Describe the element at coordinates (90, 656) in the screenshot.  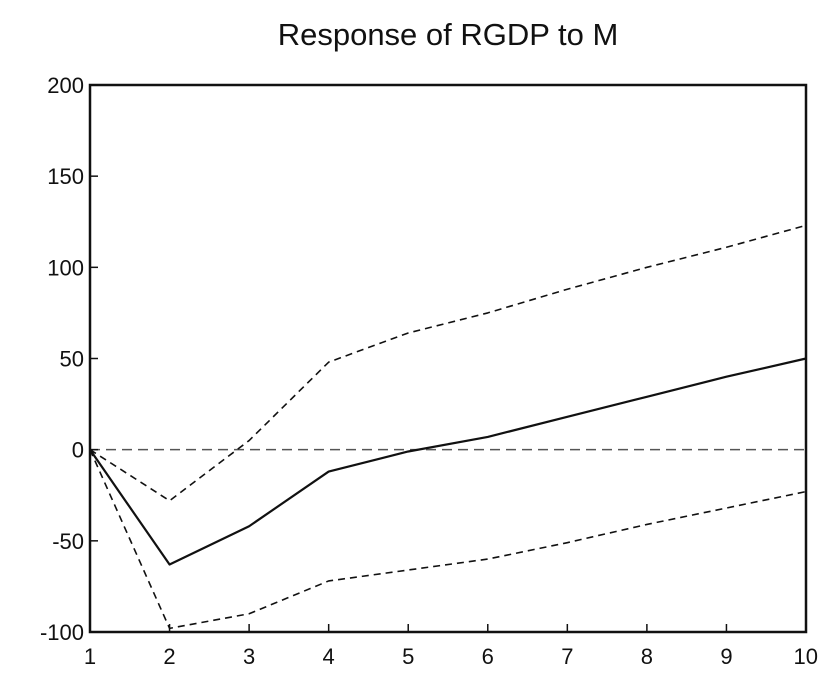
I see `x-tick-label: 1` at that location.